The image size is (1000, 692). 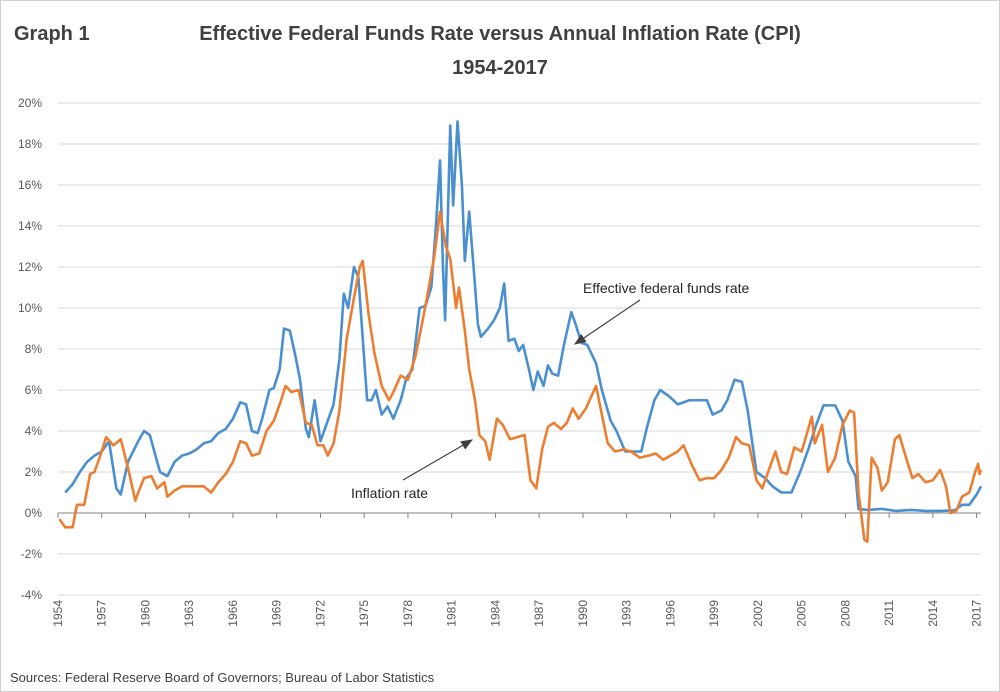 What do you see at coordinates (539, 613) in the screenshot?
I see `x-tick-label: 1987` at bounding box center [539, 613].